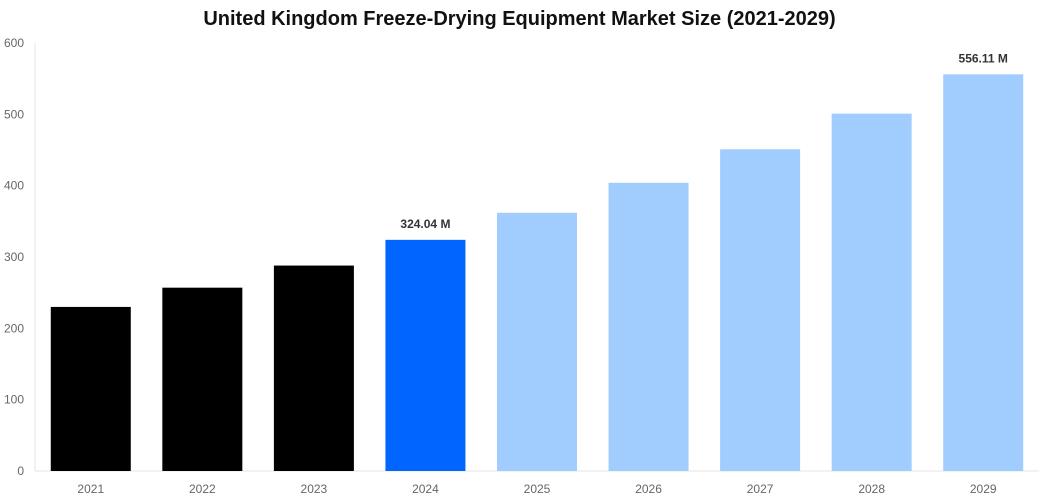 This screenshot has height=500, width=1039. Describe the element at coordinates (983, 58) in the screenshot. I see `data-label: 556.11 M` at that location.